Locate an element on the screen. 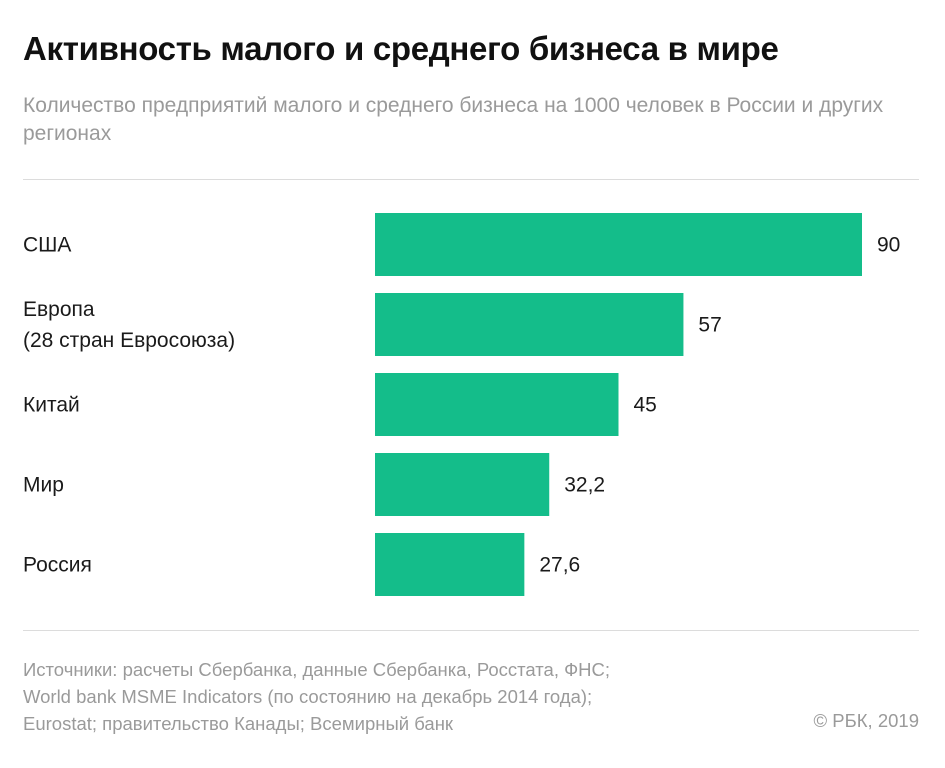 The height and width of the screenshot is (768, 945). value-label: 32,2 is located at coordinates (584, 485).